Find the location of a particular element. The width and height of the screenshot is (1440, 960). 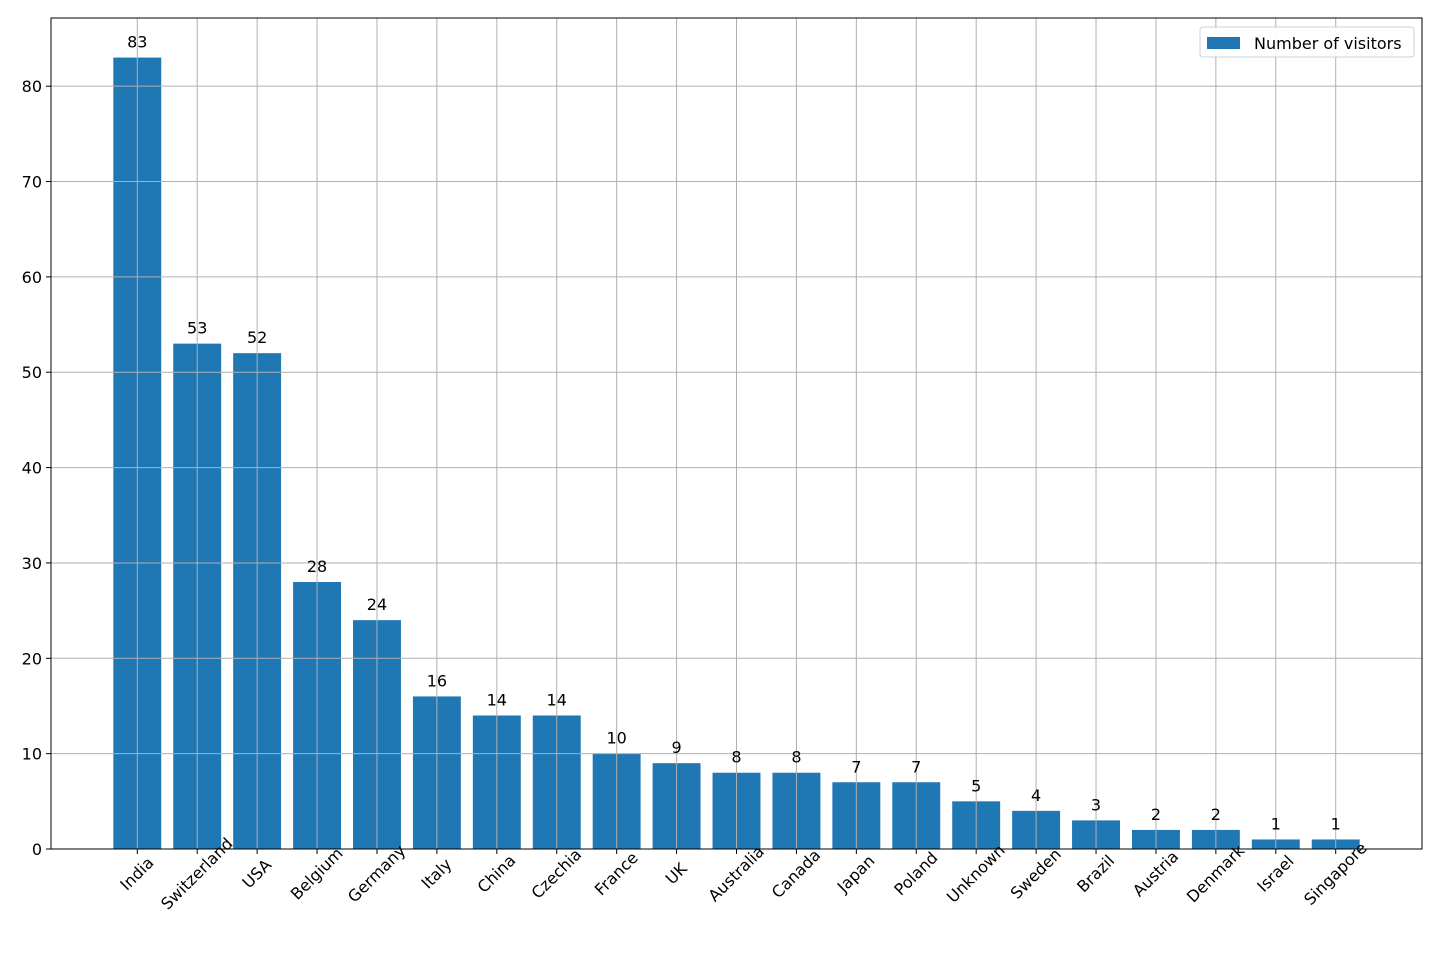

x-tick-label: Austria is located at coordinates (1155, 873).